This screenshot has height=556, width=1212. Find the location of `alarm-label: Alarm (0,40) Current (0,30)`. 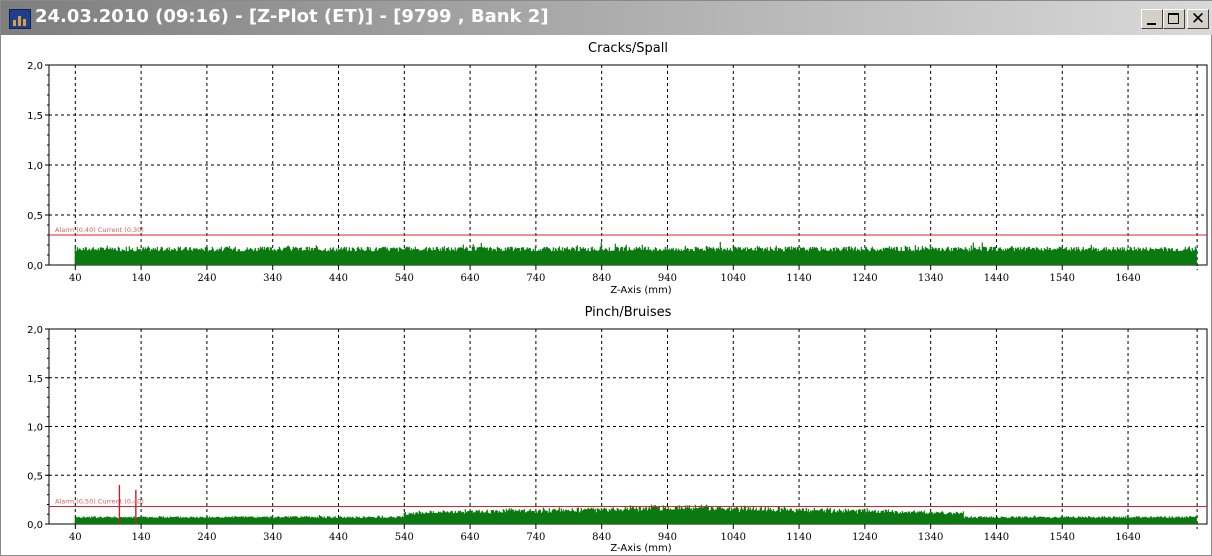

alarm-label: Alarm (0,40) Current (0,30) is located at coordinates (99, 230).